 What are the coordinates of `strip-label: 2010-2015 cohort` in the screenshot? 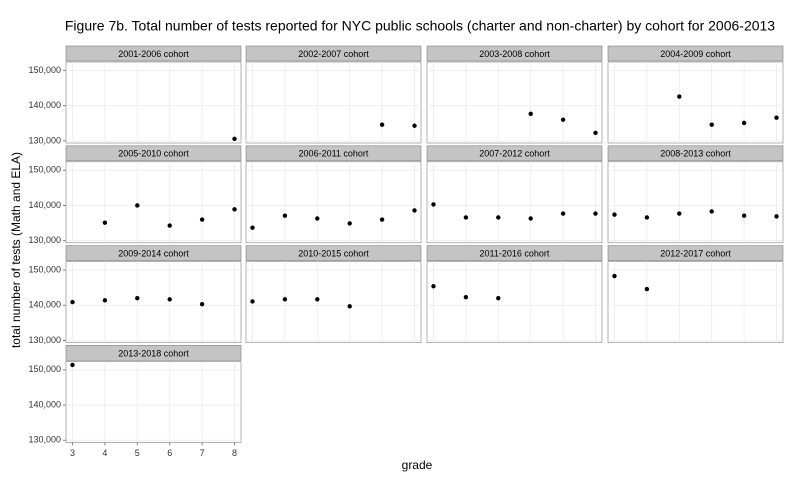 It's located at (333, 253).